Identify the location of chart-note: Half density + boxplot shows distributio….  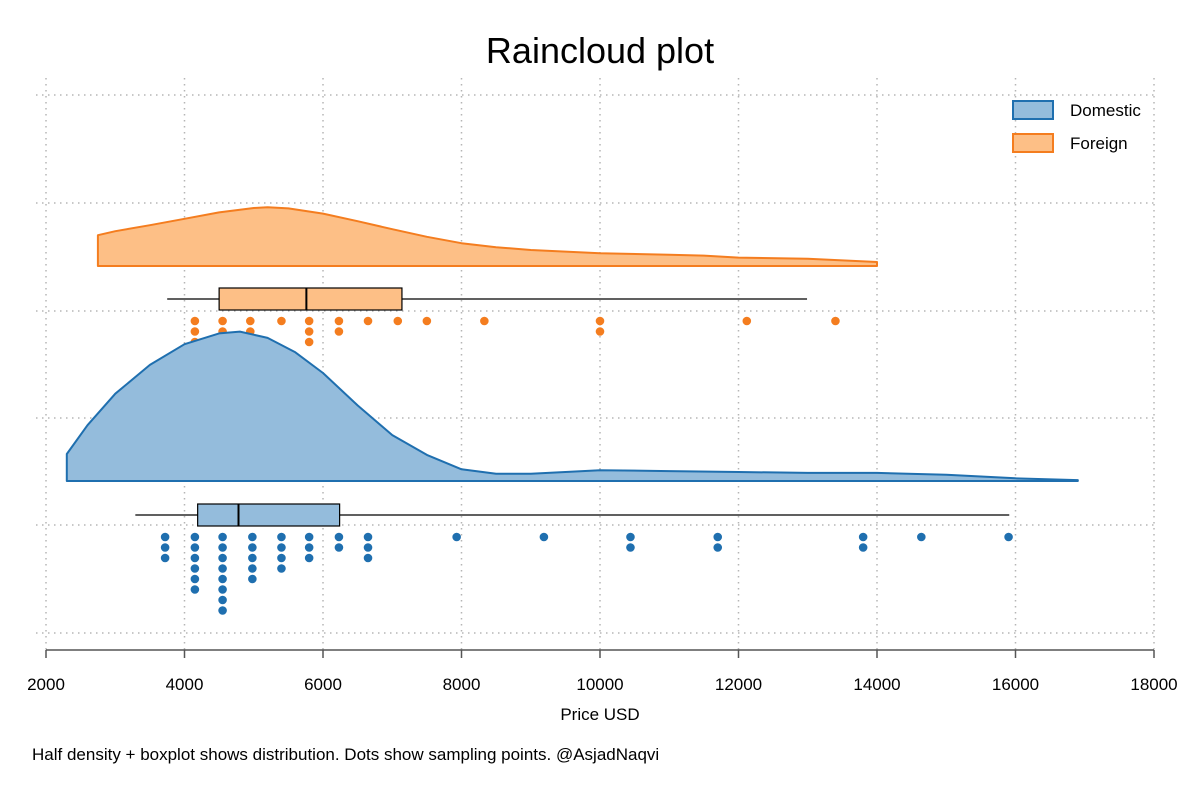
(345, 754).